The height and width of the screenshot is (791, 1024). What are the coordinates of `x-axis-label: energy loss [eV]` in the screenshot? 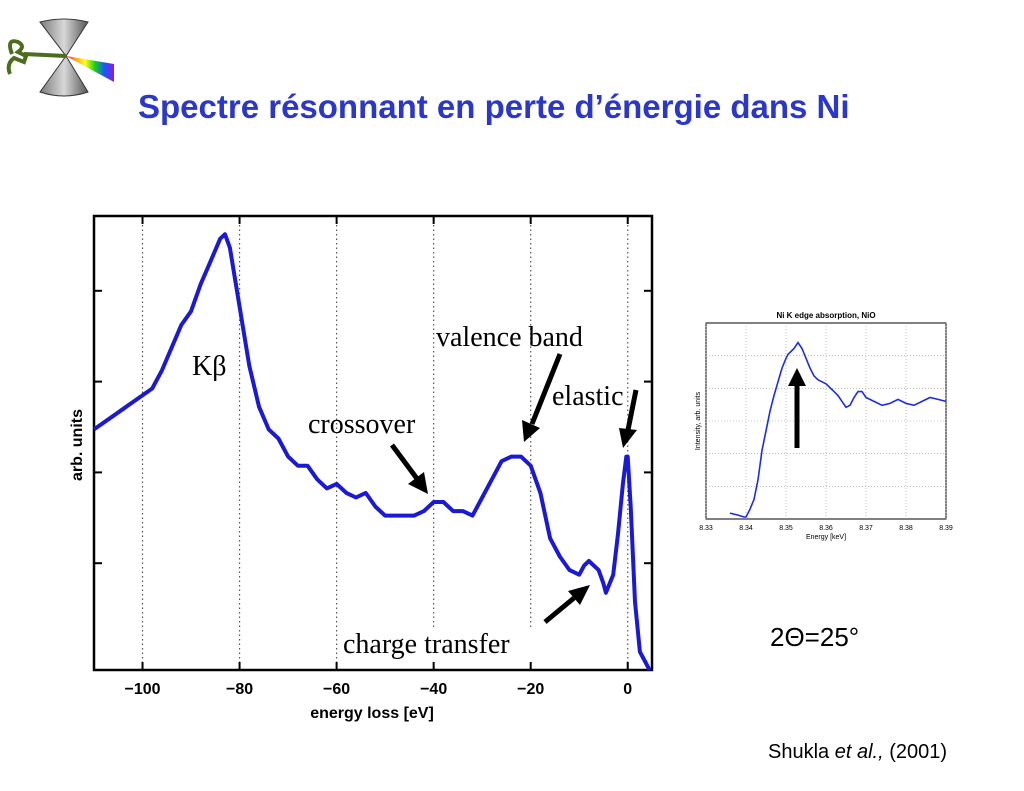 It's located at (372, 713).